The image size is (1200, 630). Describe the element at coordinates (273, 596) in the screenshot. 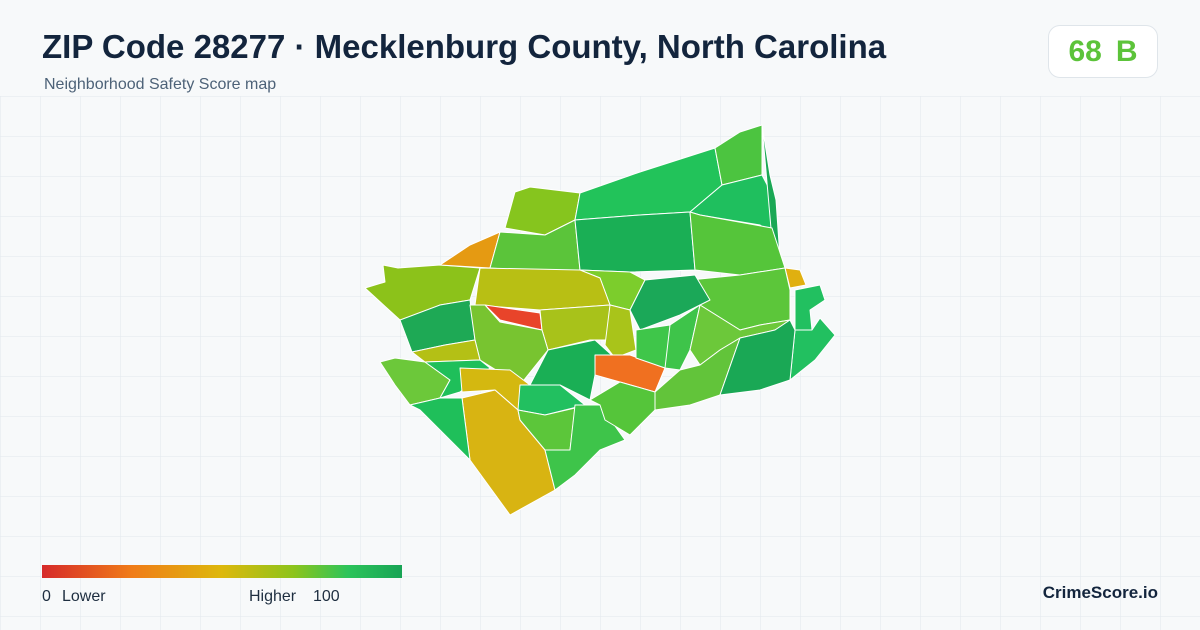

I see `legend-high-label: Higher` at that location.